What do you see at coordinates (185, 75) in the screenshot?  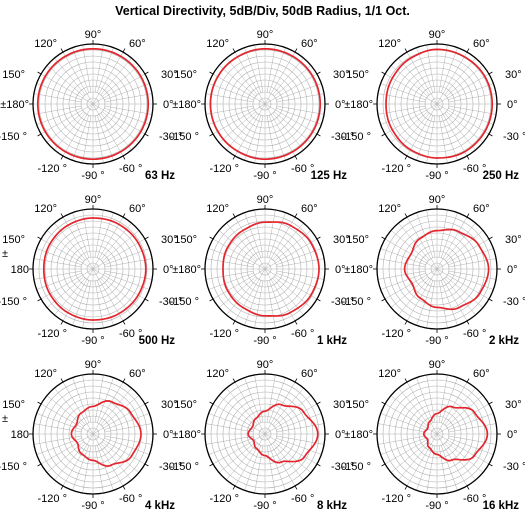 I see `label-150: 150°` at bounding box center [185, 75].